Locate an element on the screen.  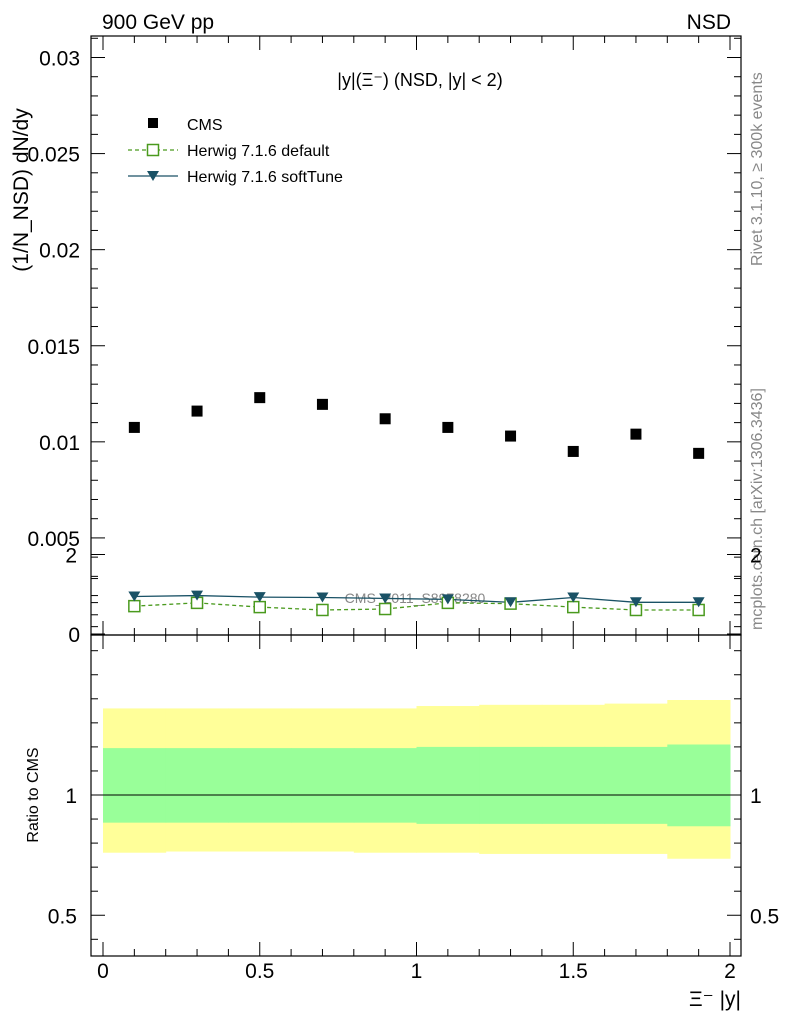
legend-default-label: Herwig 7.1.6 default is located at coordinates (258, 151).